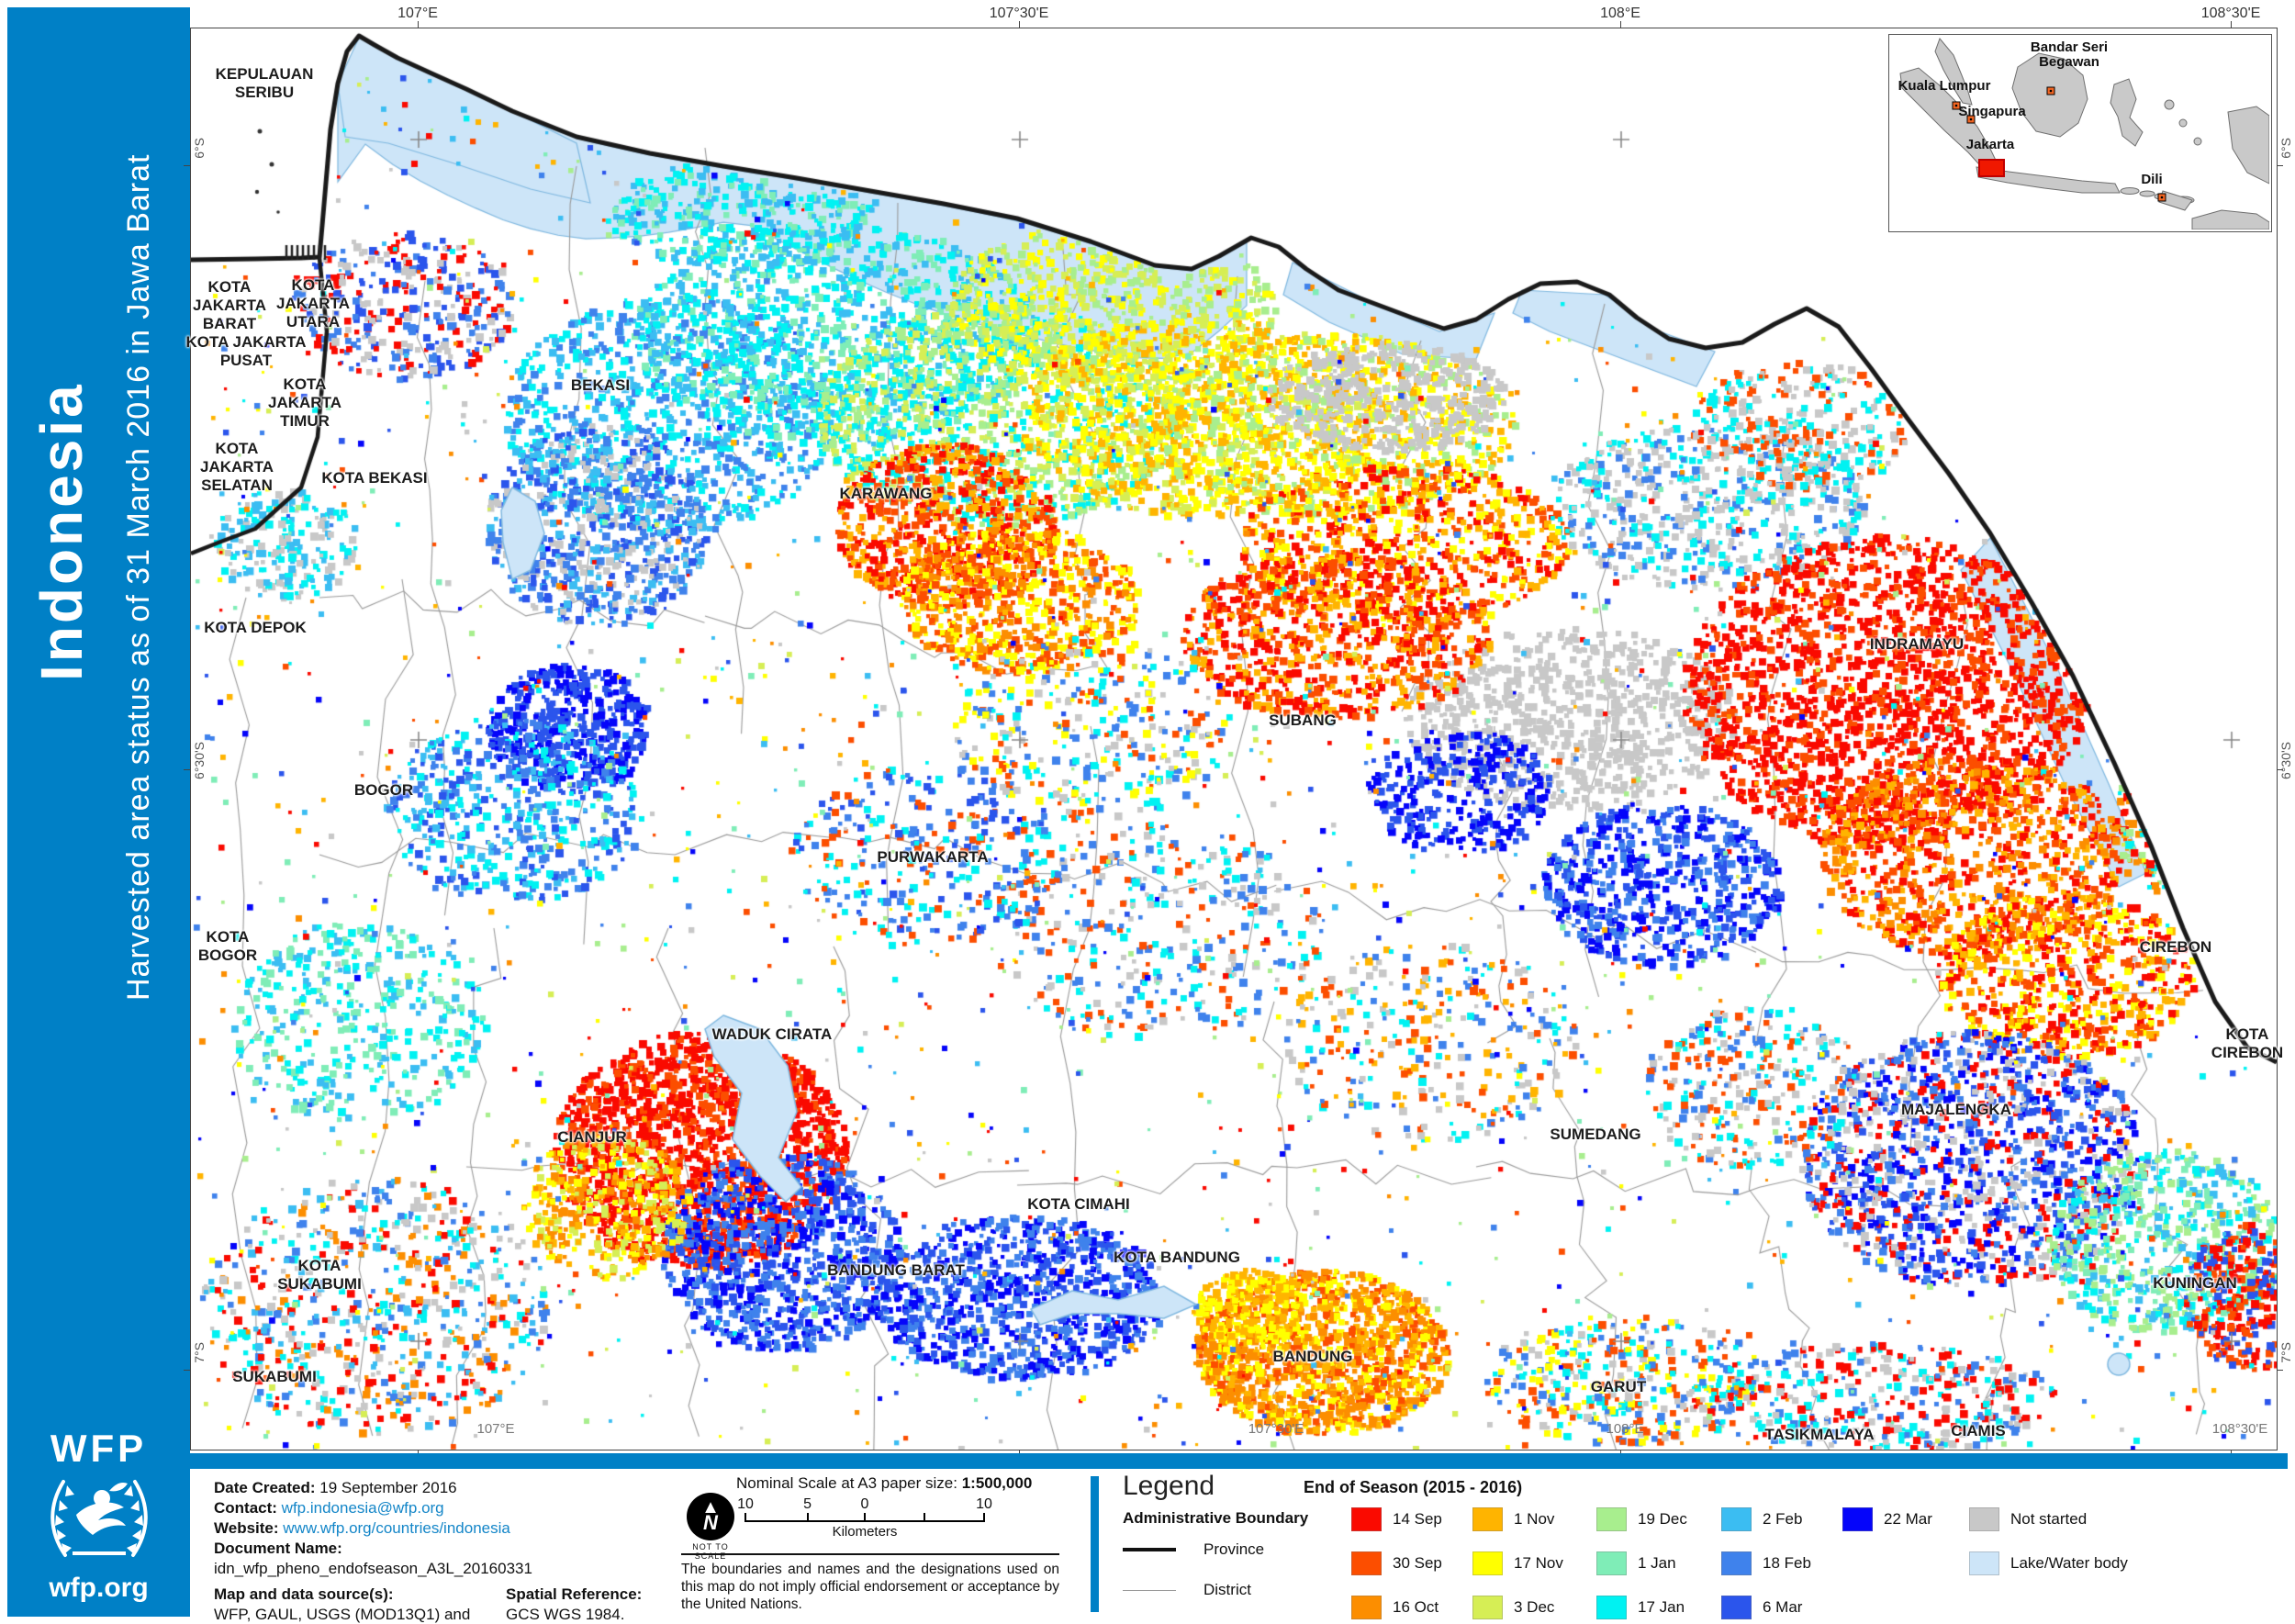 This screenshot has height=1624, width=2295. Describe the element at coordinates (360, 1508) in the screenshot. I see `contact-email-link: wfp.indonesia@wfp.org` at that location.